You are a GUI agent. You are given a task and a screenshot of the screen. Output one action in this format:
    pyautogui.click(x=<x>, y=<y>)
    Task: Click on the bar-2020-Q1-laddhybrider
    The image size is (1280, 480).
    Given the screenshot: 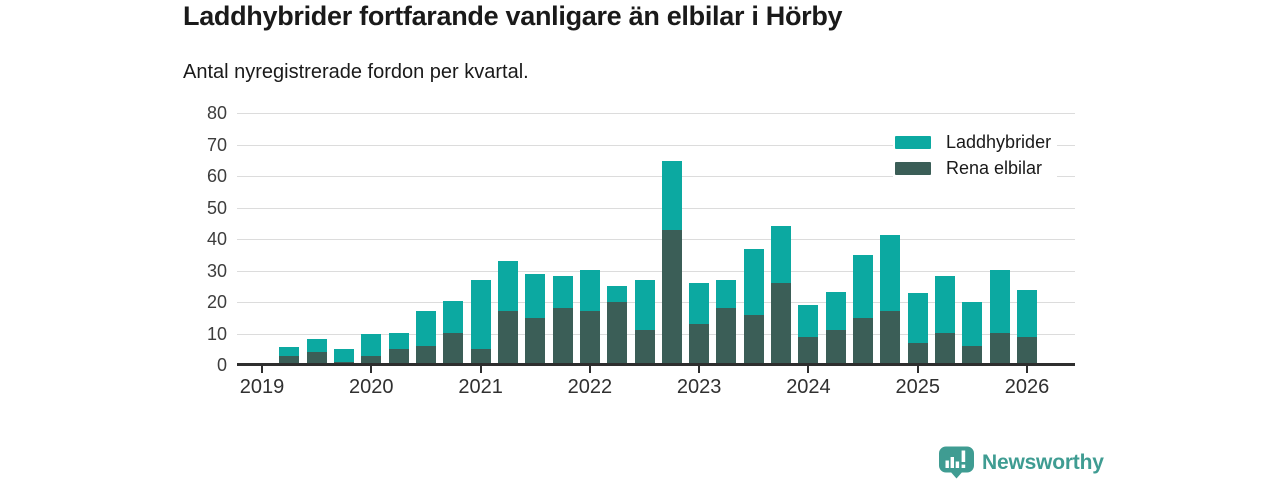 What is the action you would take?
    pyautogui.click(x=371, y=345)
    